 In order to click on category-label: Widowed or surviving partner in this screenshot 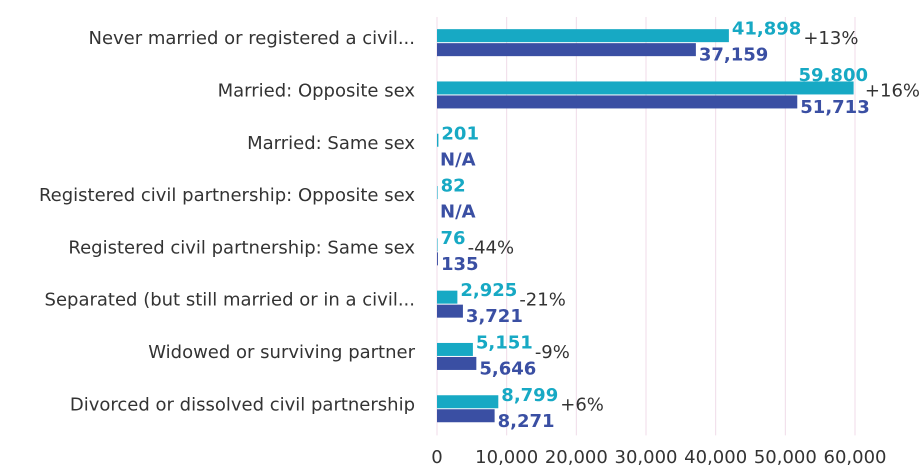, I will do `click(281, 352)`.